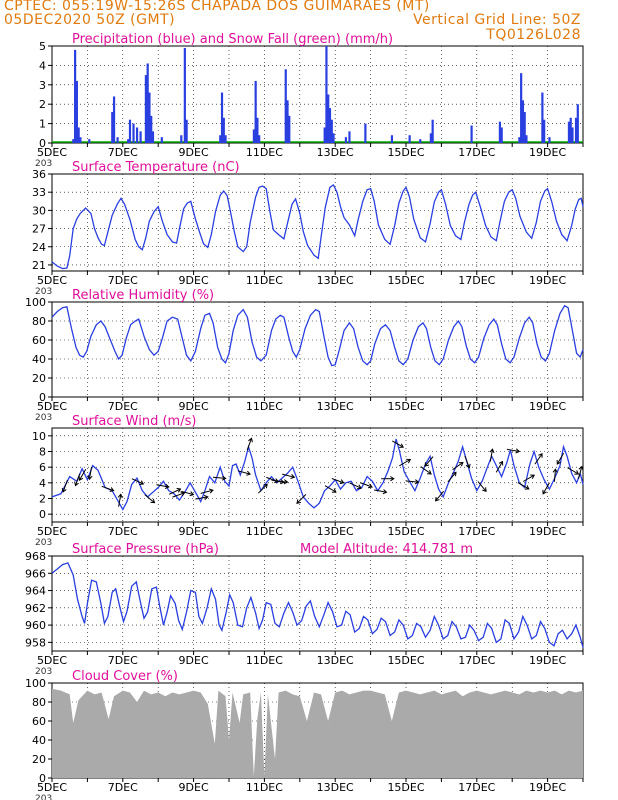 This screenshot has height=800, width=618. I want to click on y-tick-label: 8, so click(42, 452).